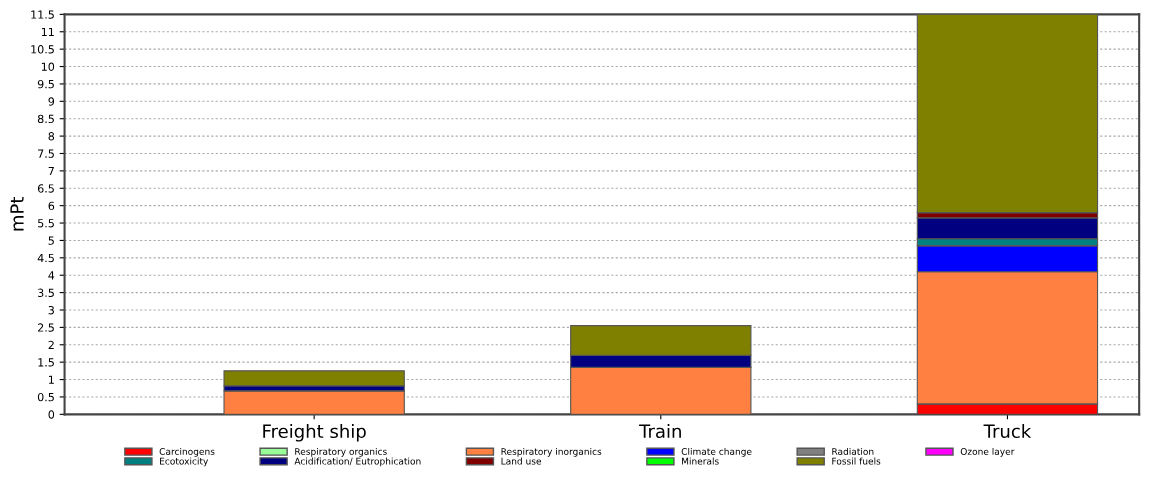 This screenshot has height=479, width=1153. What do you see at coordinates (46, 292) in the screenshot?
I see `y-tick-label: 3.5` at bounding box center [46, 292].